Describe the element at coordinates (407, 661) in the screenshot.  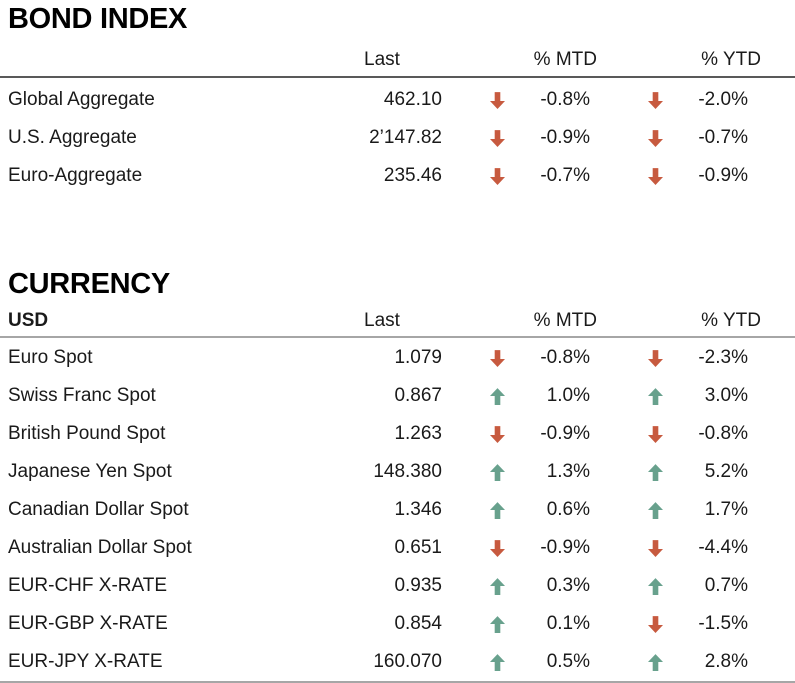
I see `last-value: 160.070` at that location.